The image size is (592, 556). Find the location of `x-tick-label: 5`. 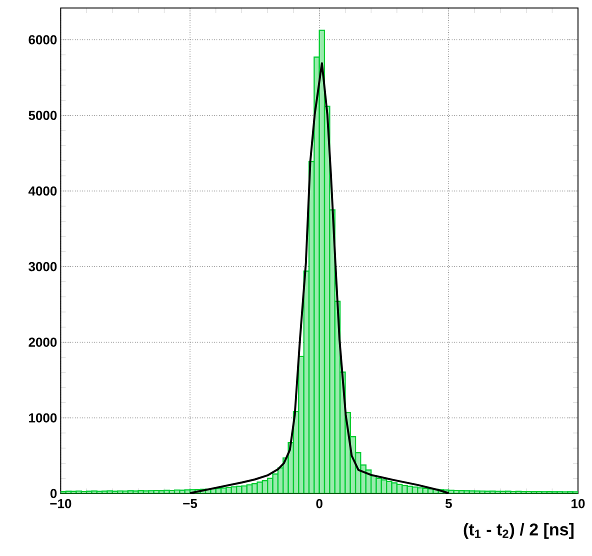

x-tick-label: 5 is located at coordinates (448, 503).